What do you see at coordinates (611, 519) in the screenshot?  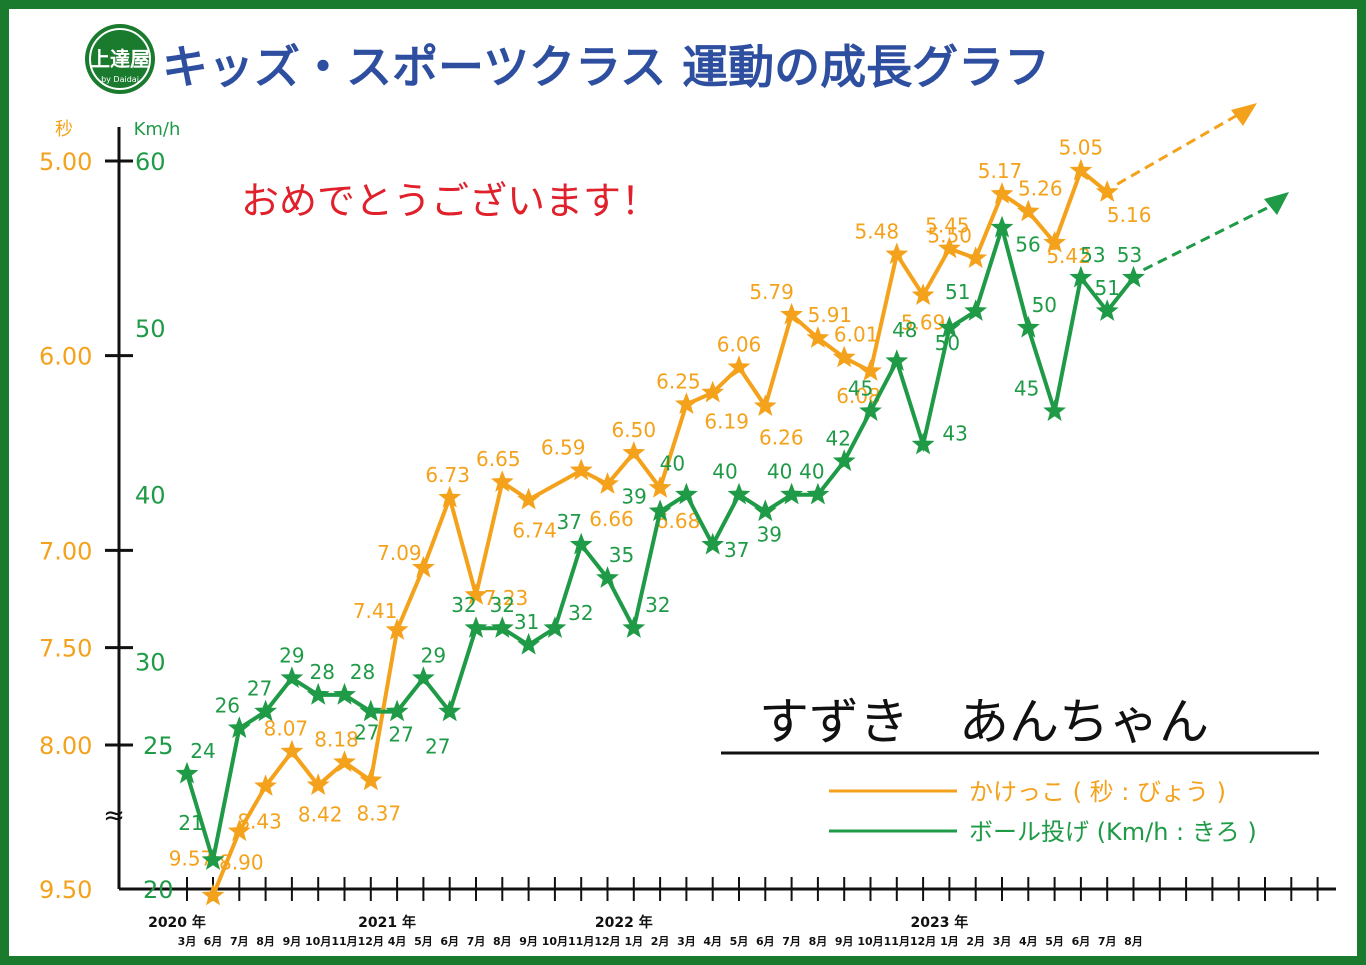 I see `data-label: 6.66` at bounding box center [611, 519].